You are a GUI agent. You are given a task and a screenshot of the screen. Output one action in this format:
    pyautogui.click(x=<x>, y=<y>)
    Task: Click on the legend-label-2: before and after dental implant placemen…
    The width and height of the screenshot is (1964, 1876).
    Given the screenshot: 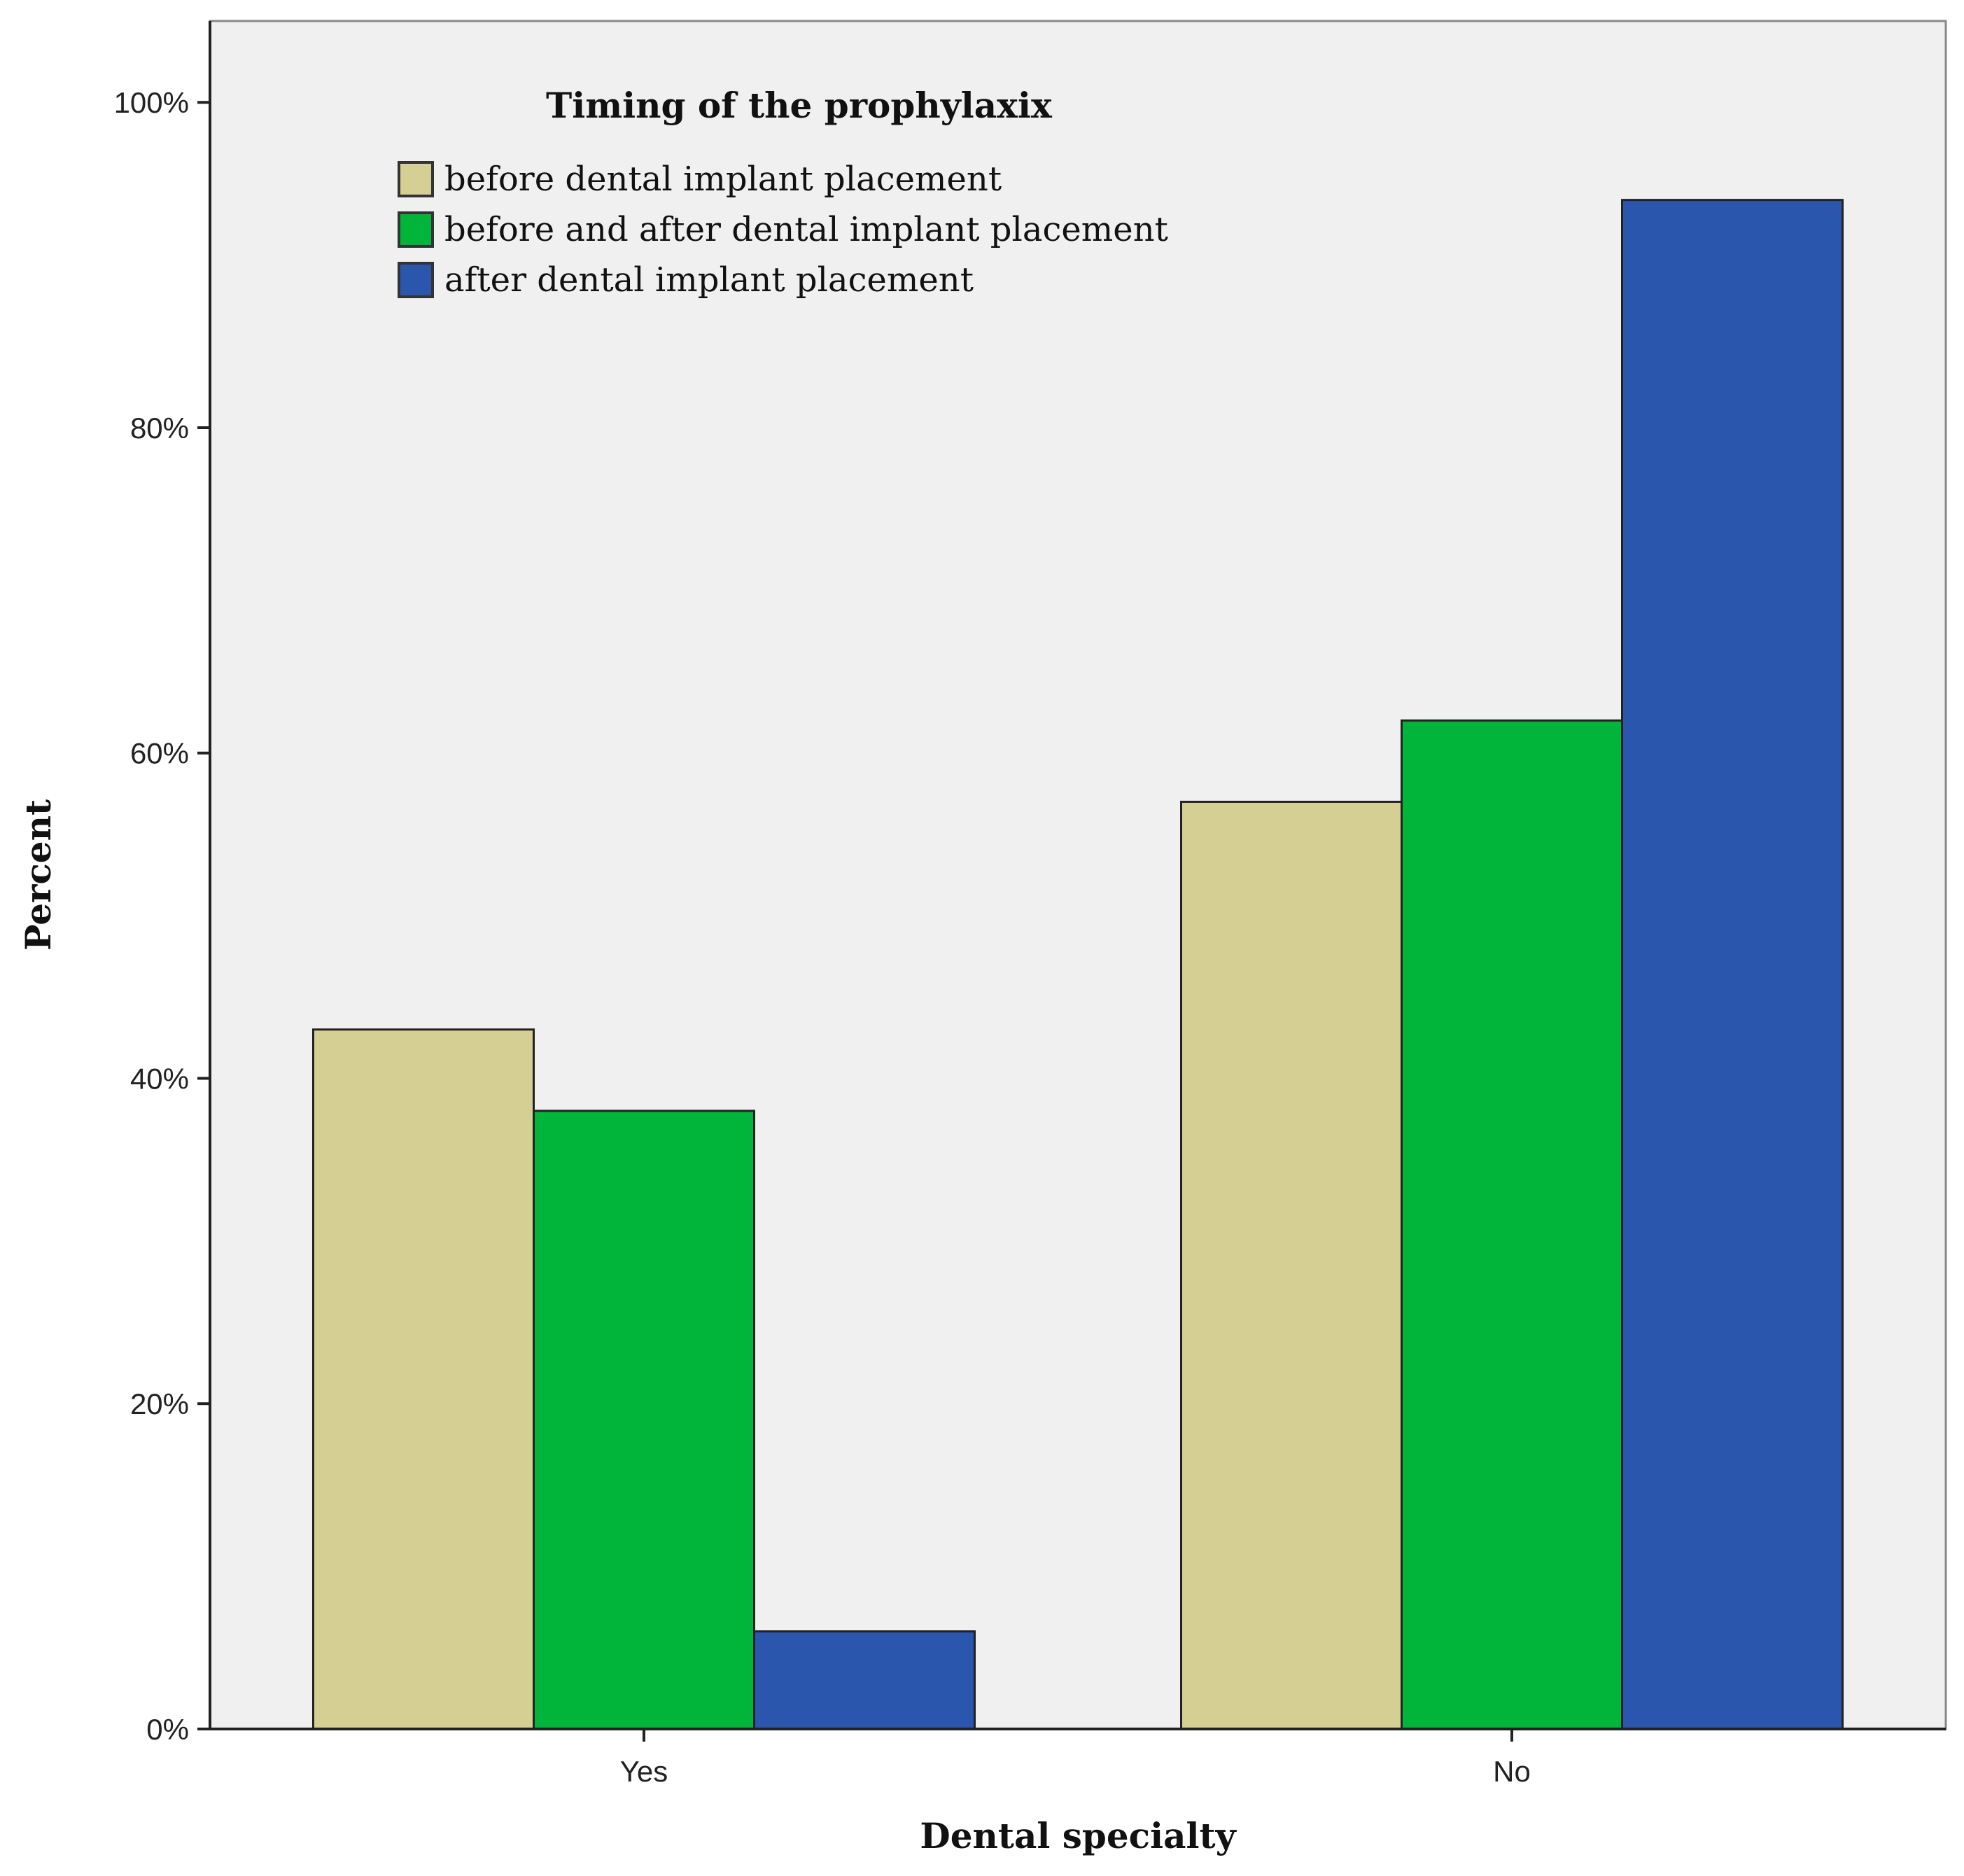 What is the action you would take?
    pyautogui.click(x=806, y=229)
    